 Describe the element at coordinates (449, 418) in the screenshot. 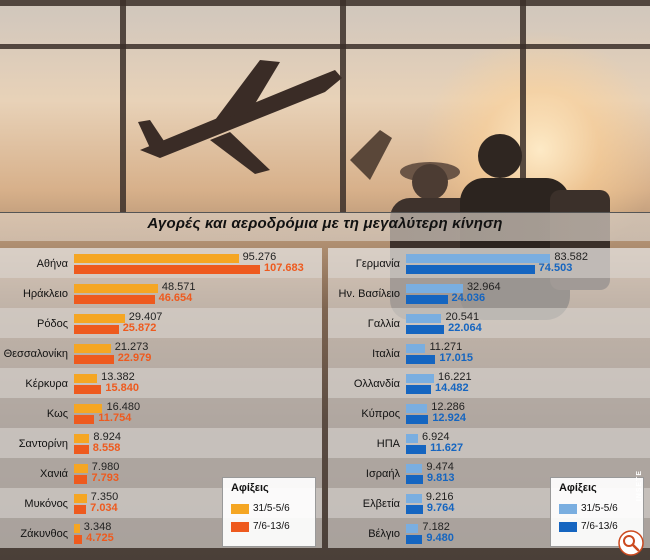

I see `value-label-week-2: 12.924` at that location.